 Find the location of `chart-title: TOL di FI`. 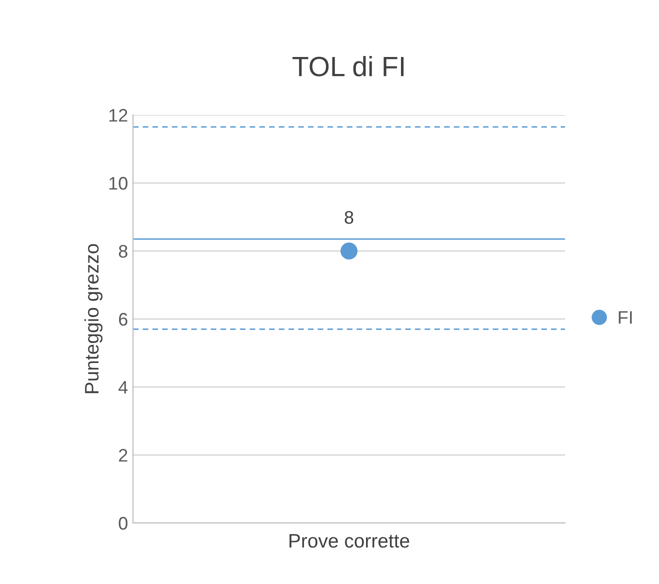

chart-title: TOL di FI is located at coordinates (348, 66).